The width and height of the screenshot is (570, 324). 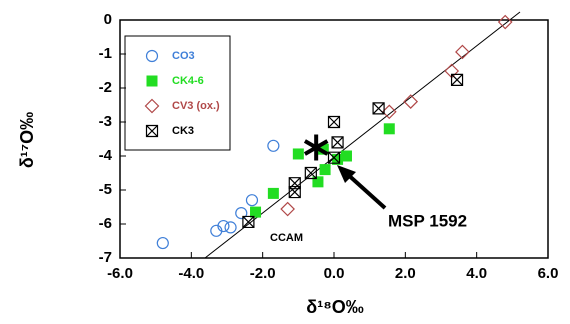 What do you see at coordinates (334, 273) in the screenshot?
I see `x-tick-label: 0.0` at bounding box center [334, 273].